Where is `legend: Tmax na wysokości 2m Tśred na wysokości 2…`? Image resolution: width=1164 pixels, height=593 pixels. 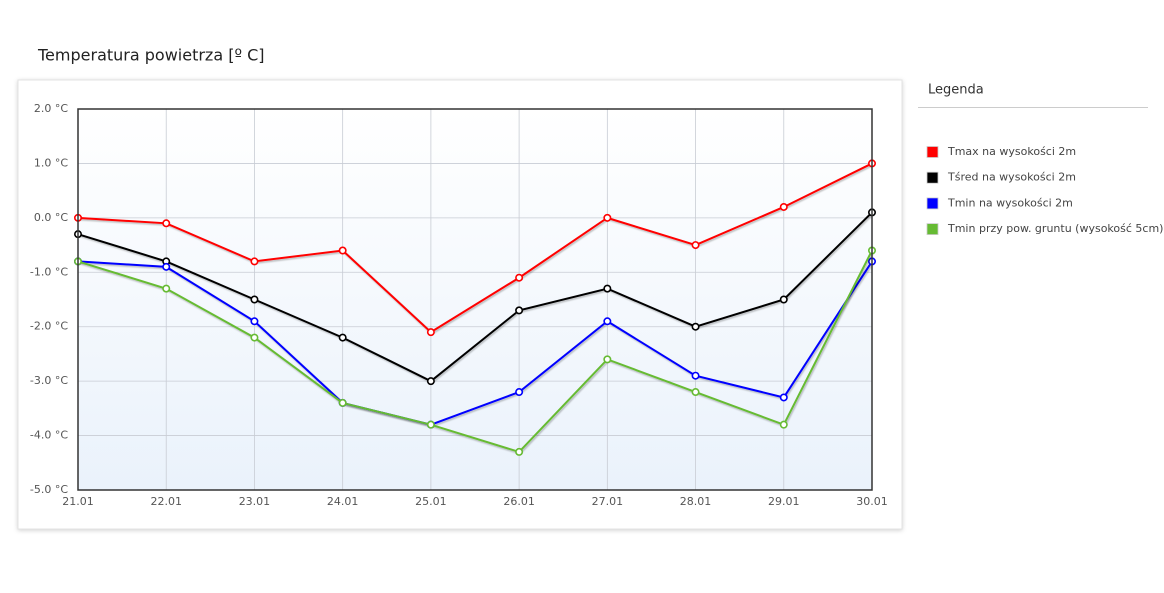 legend: Tmax na wysokości 2m Tśred na wysokości 2… is located at coordinates (1044, 190).